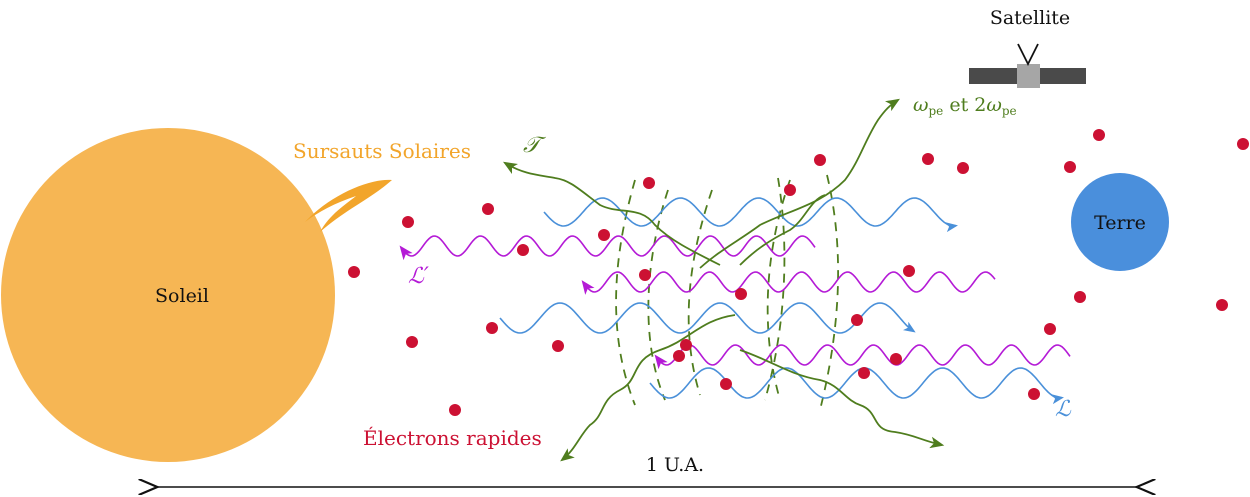 This screenshot has height=497, width=1250. I want to click on wave-L-label: ℒ, so click(1063, 409).